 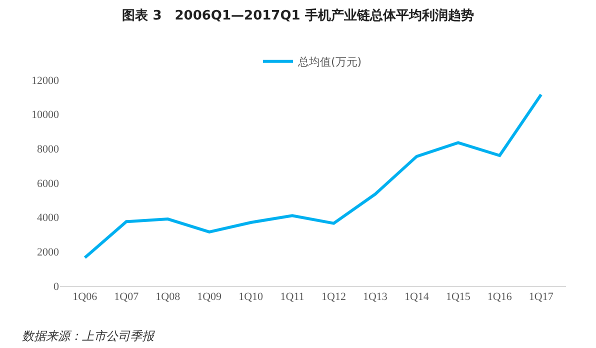 I want to click on x-tick-label: 1Q16, so click(x=499, y=297).